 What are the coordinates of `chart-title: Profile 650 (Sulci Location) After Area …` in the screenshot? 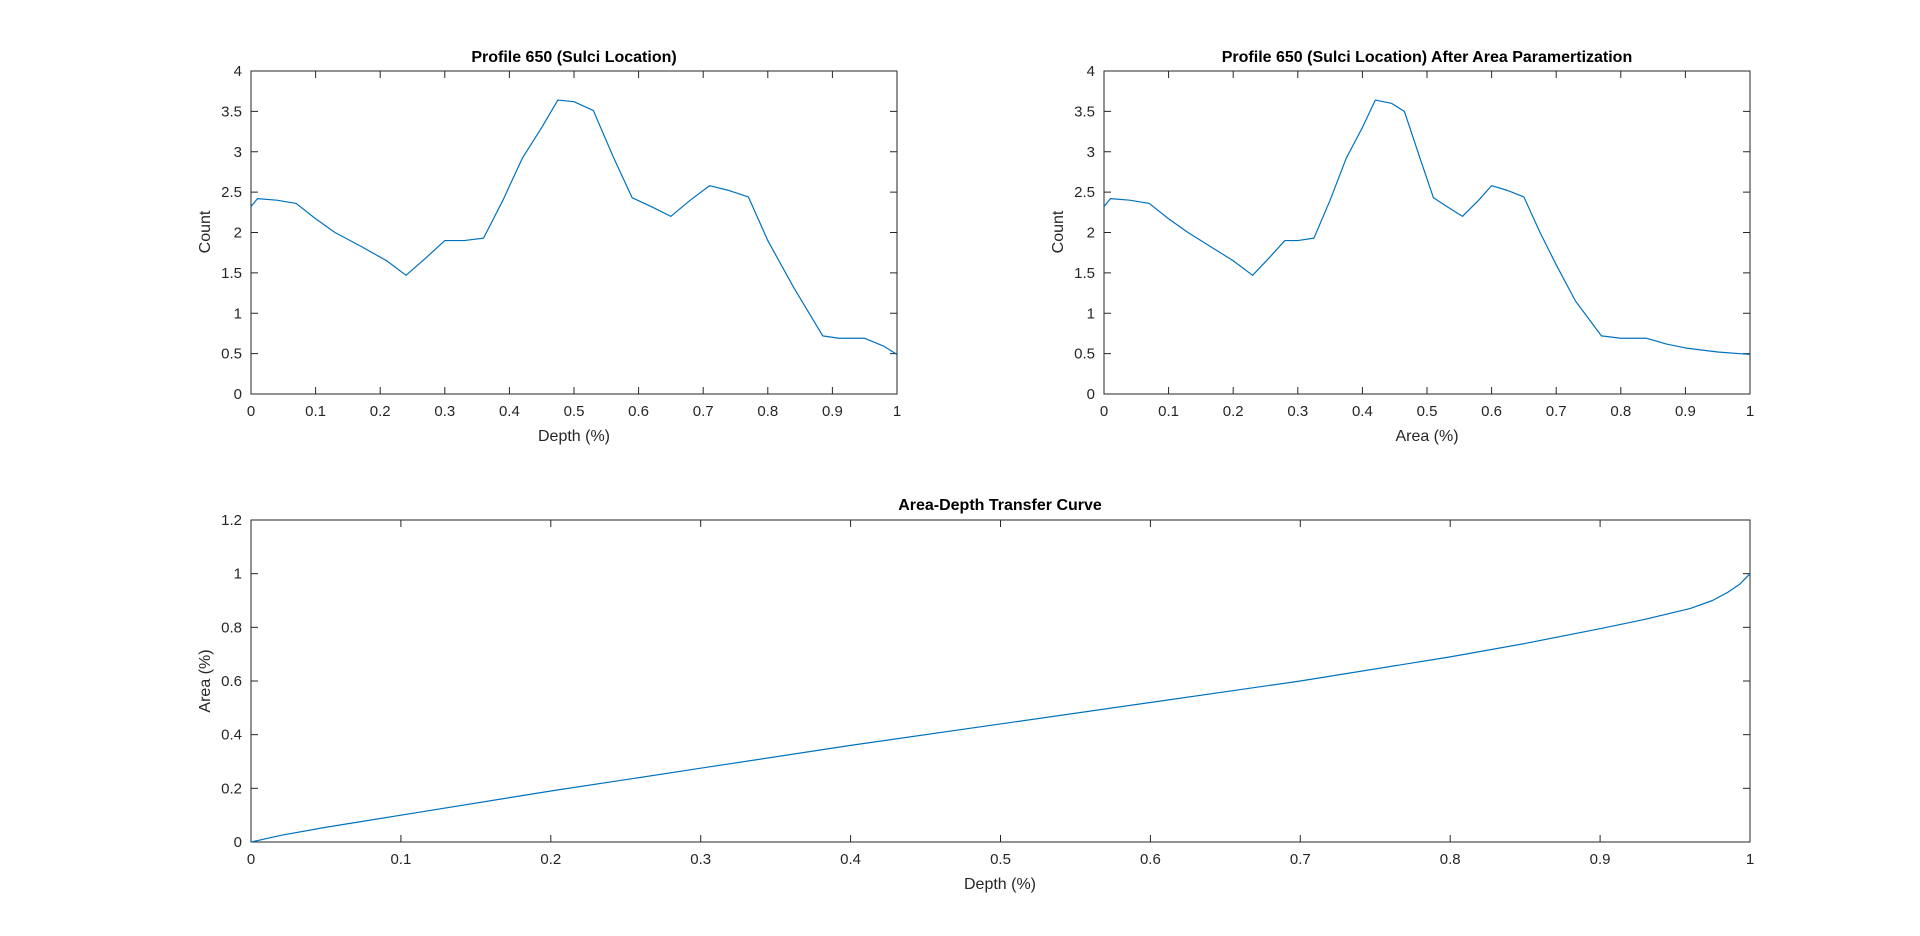 It's located at (1427, 57).